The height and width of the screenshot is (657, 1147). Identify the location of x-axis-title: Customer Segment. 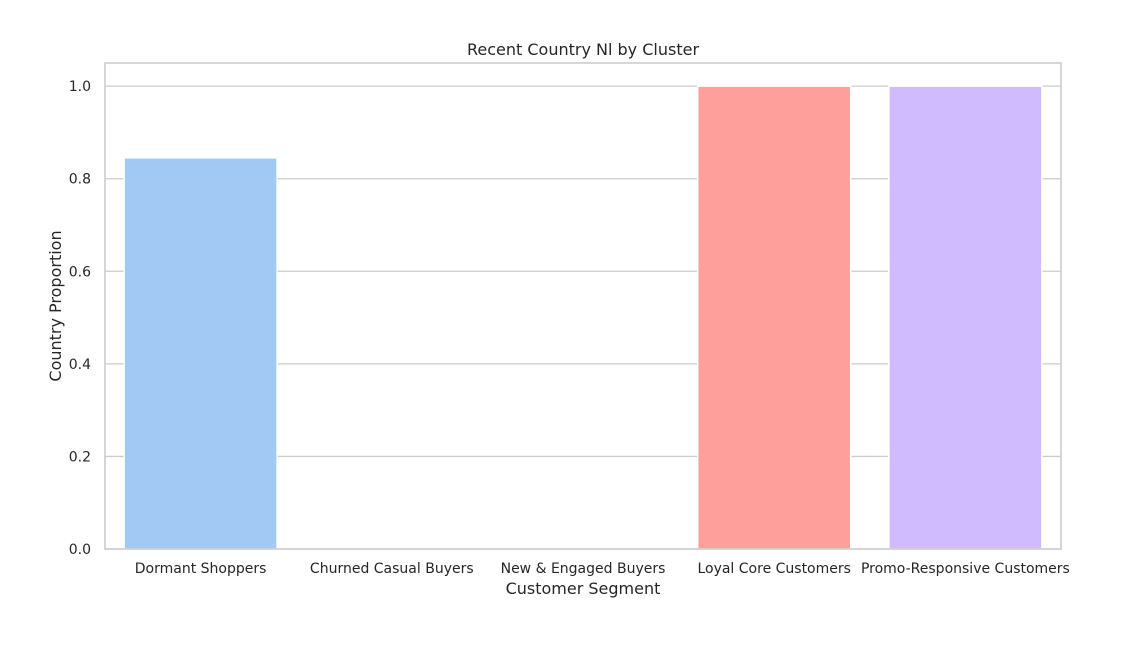
(583, 588).